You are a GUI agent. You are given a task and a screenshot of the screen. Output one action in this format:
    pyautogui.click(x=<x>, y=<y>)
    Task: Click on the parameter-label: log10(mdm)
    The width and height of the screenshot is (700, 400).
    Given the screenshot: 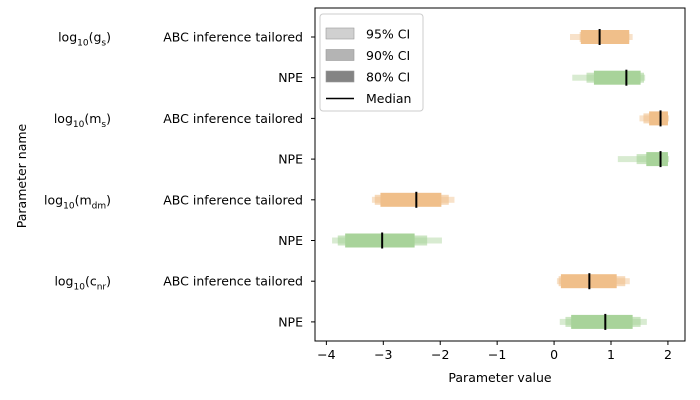 What is the action you would take?
    pyautogui.click(x=77, y=201)
    